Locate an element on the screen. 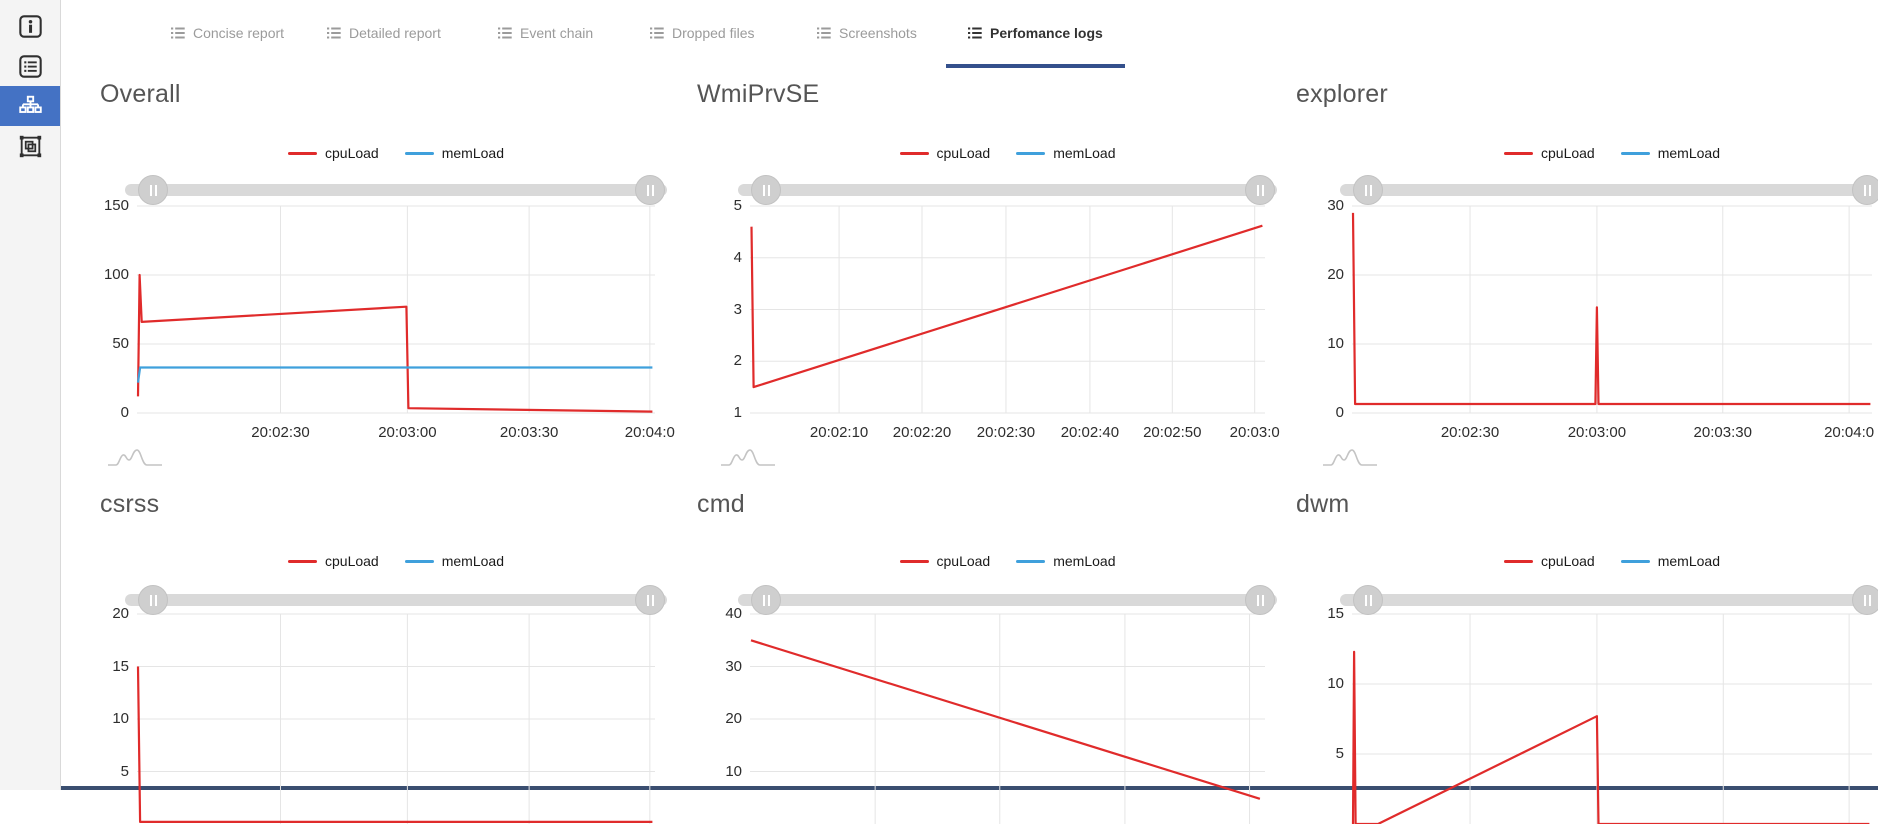 The width and height of the screenshot is (1878, 824). x-axis-label: 20:02:10 is located at coordinates (839, 432).